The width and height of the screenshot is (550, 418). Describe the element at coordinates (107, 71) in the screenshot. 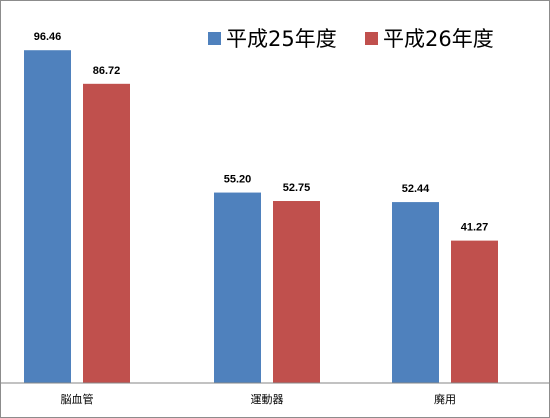

I see `data-label-h26-0: 86.72` at that location.